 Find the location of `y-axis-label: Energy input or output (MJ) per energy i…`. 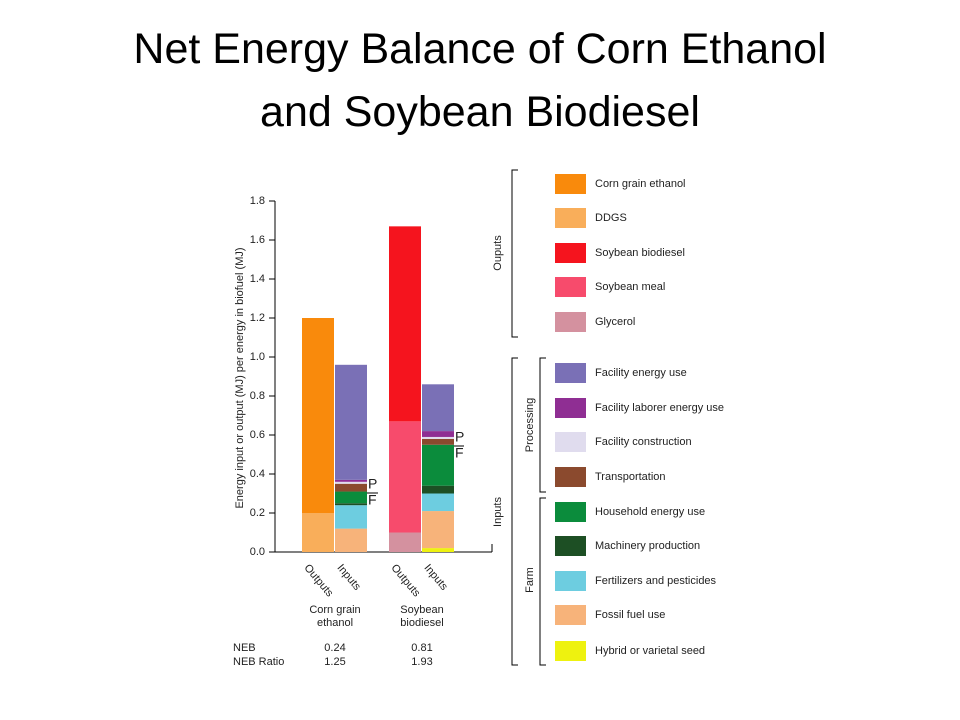

y-axis-label: Energy input or output (MJ) per energy i… is located at coordinates (240, 377).